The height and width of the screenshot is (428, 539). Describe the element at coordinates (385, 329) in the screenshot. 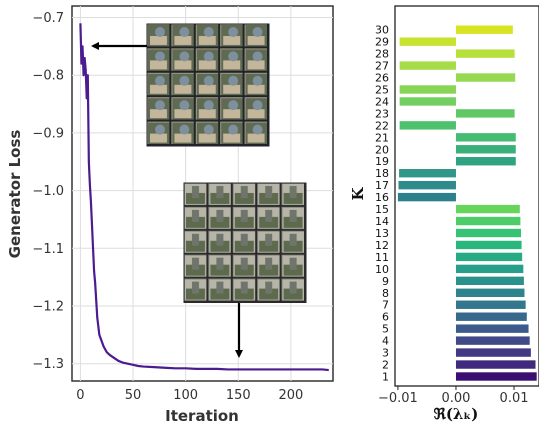

I see `eigen-k-tick-label: 5` at that location.